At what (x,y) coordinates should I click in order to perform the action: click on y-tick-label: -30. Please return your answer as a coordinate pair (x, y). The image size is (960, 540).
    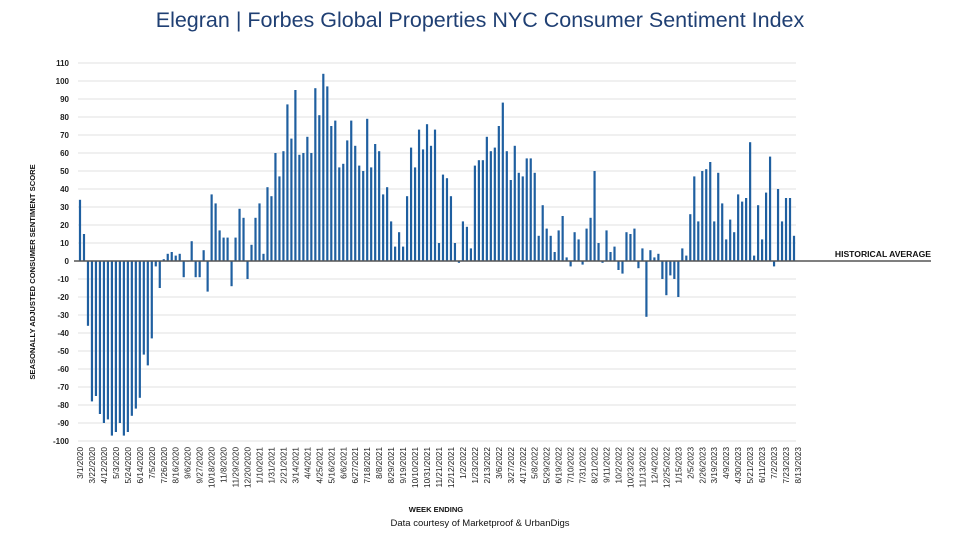
    Looking at the image, I should click on (63, 315).